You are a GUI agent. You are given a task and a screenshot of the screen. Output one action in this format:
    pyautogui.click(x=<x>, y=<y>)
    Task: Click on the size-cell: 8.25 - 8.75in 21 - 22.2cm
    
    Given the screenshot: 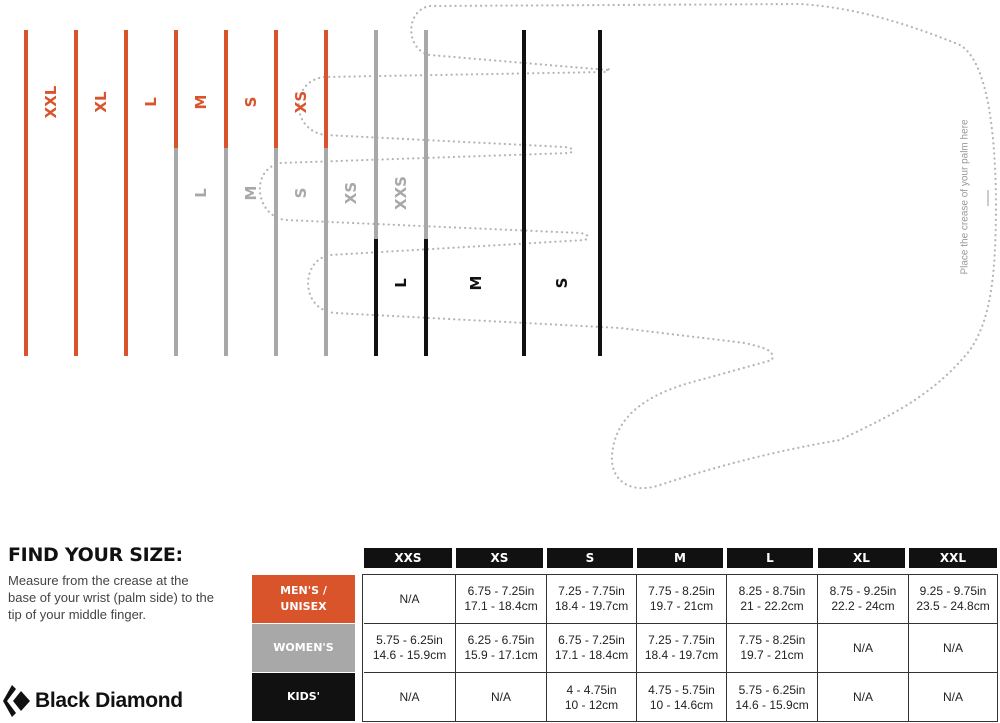 What is the action you would take?
    pyautogui.click(x=772, y=599)
    